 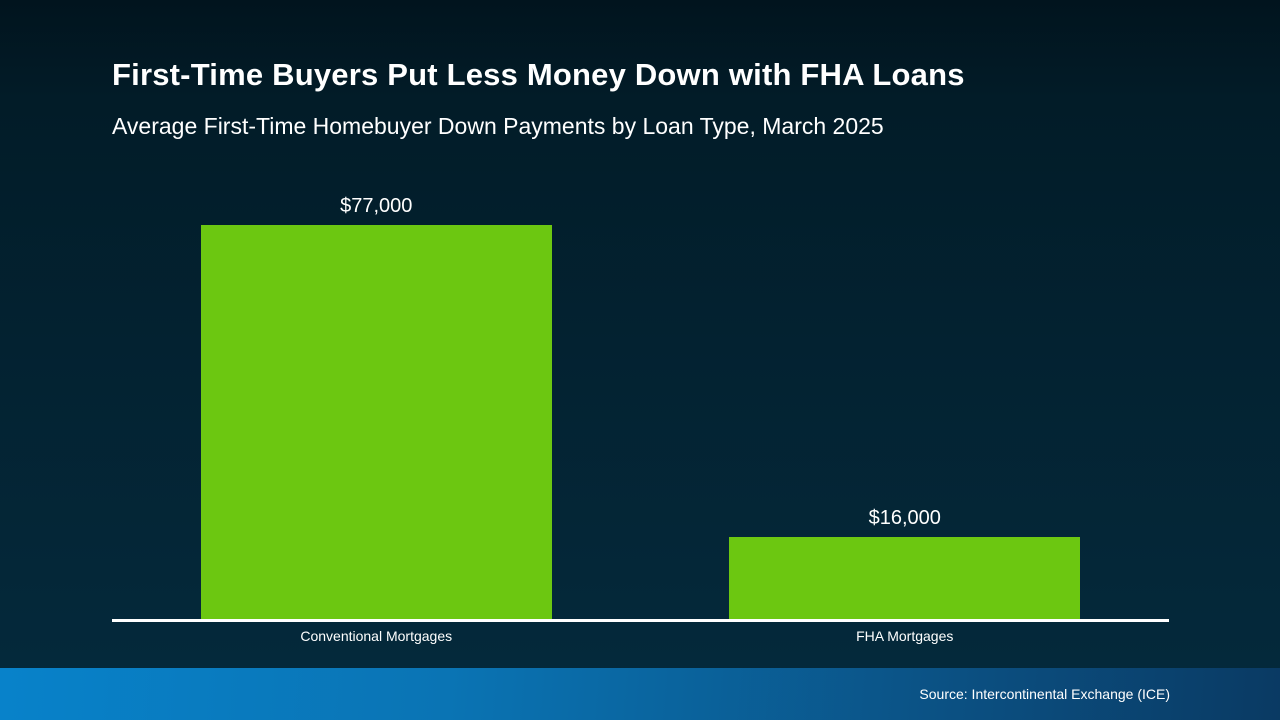 I want to click on source-text: Source: Intercontinental Exchange (ICE), so click(x=1044, y=694).